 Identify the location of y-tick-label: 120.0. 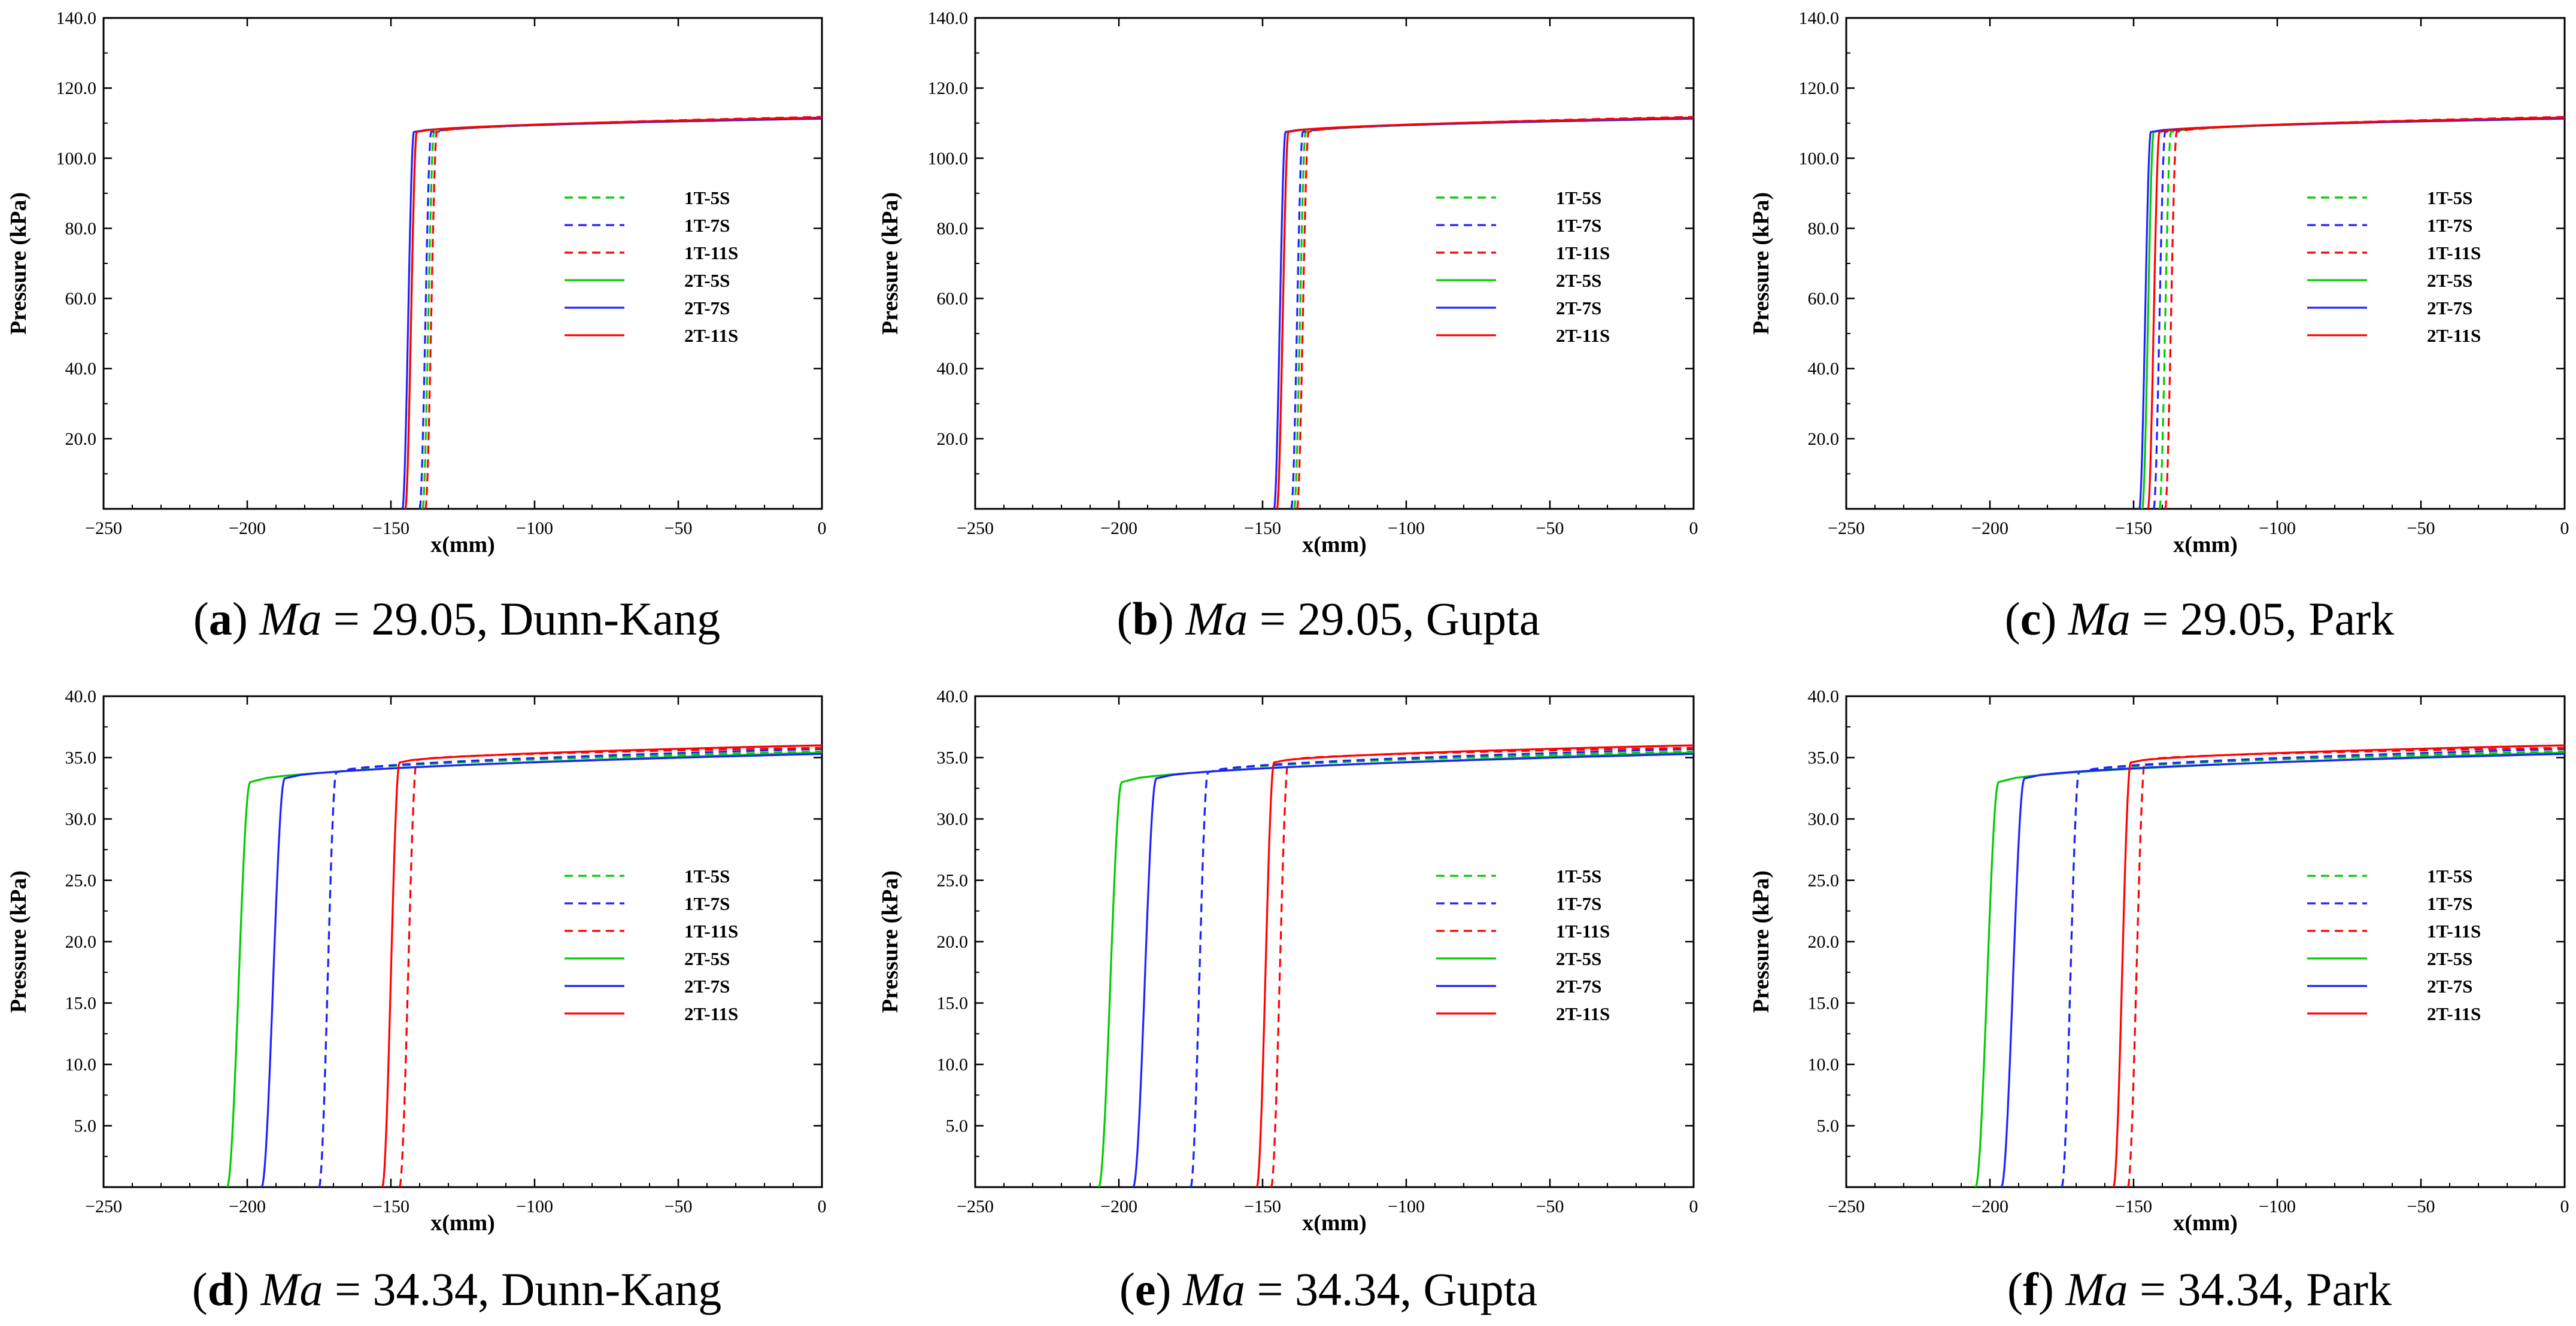
(1819, 88).